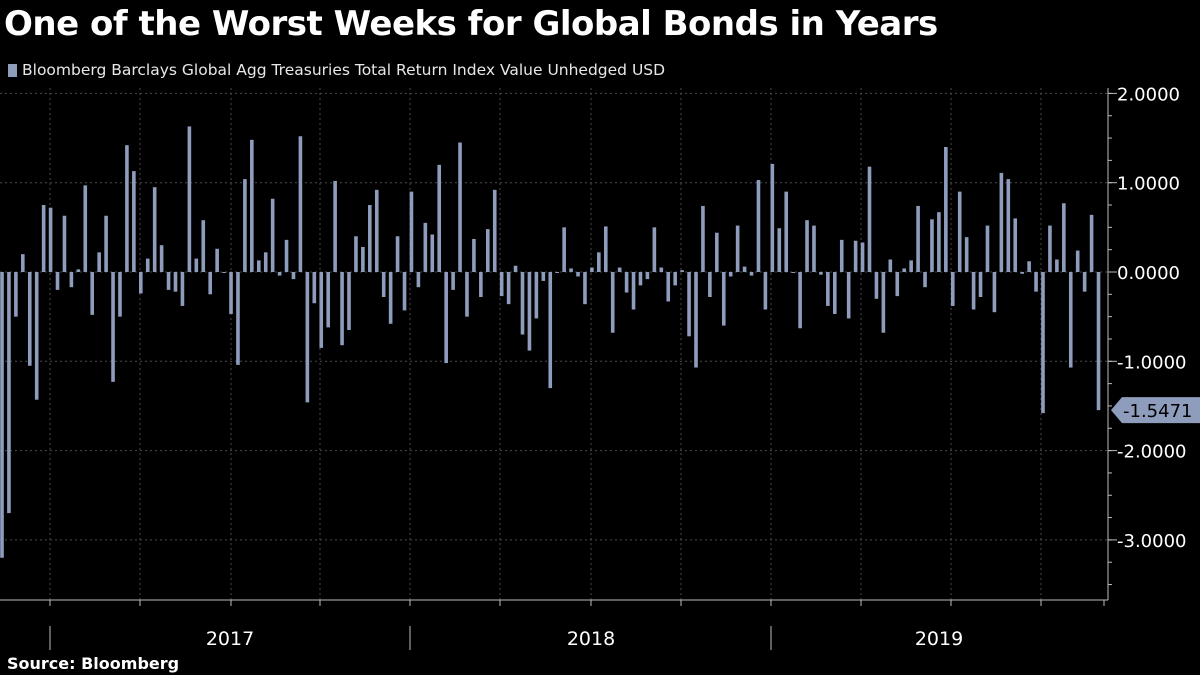 Image resolution: width=1200 pixels, height=675 pixels. I want to click on x-tick-label: 2017, so click(230, 639).